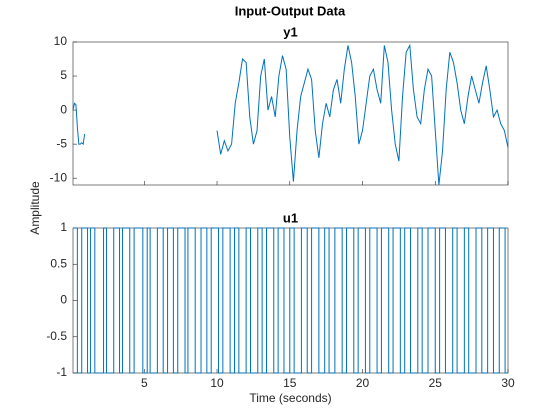  What do you see at coordinates (61, 41) in the screenshot?
I see `y-tick-label: 10` at bounding box center [61, 41].